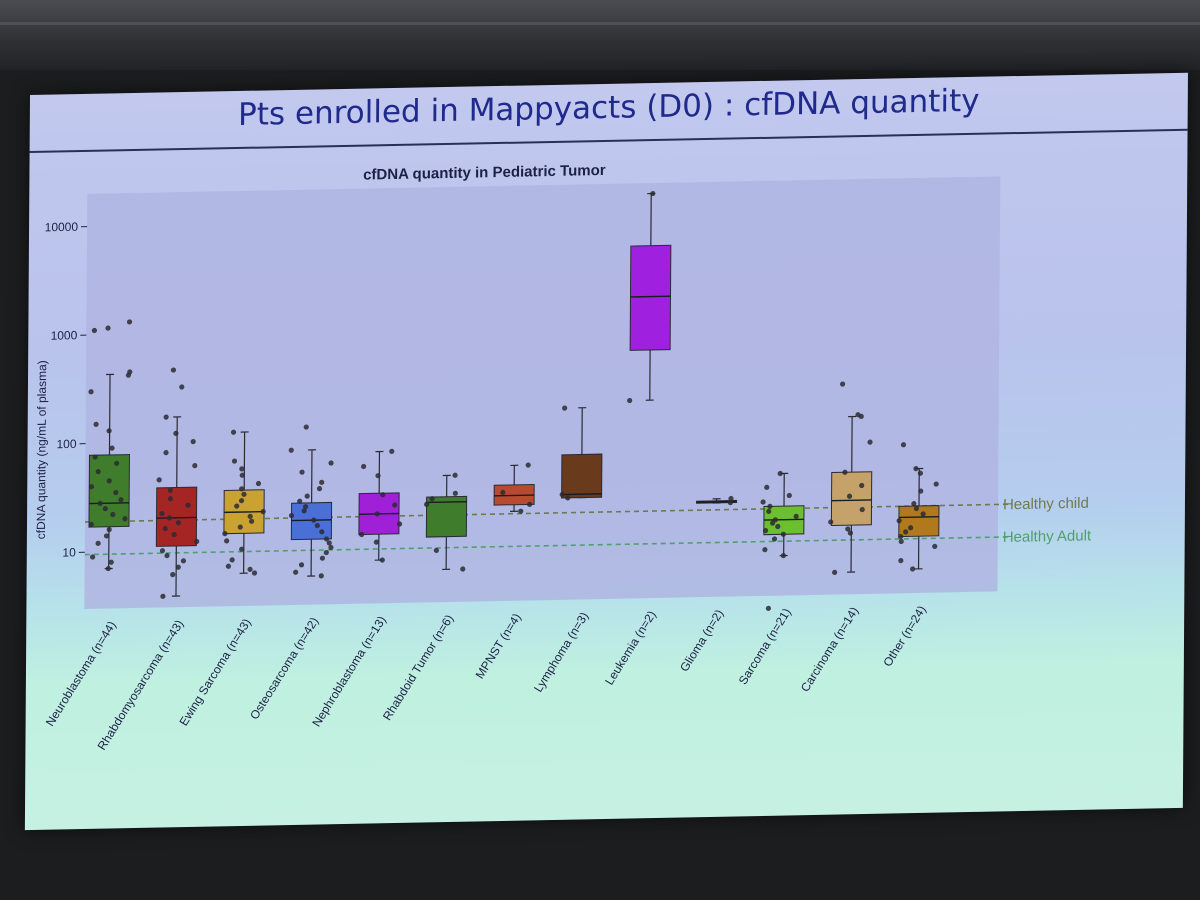  Describe the element at coordinates (81, 674) in the screenshot. I see `x-tick-label: Neuroblastoma (n=44)` at that location.